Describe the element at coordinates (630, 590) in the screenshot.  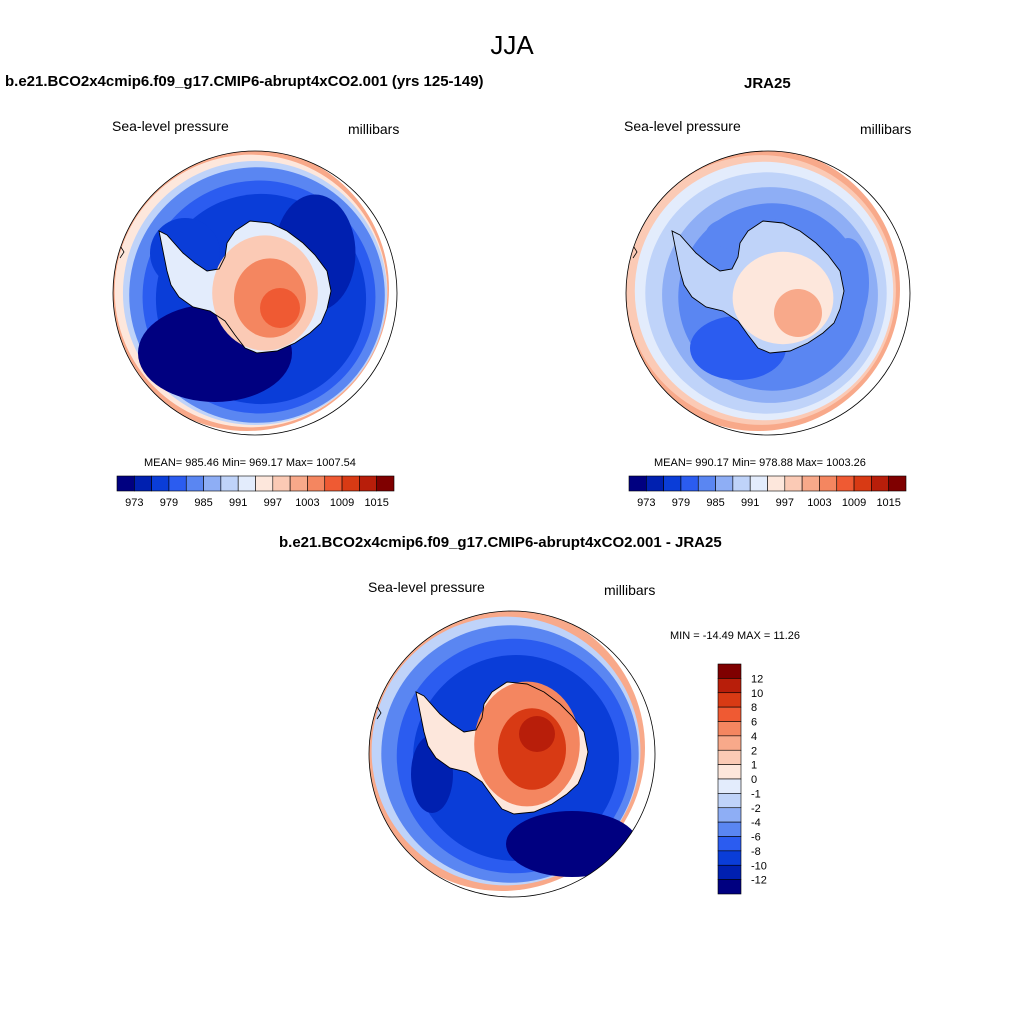
I see `panel-diff-units-label: millibars` at that location.